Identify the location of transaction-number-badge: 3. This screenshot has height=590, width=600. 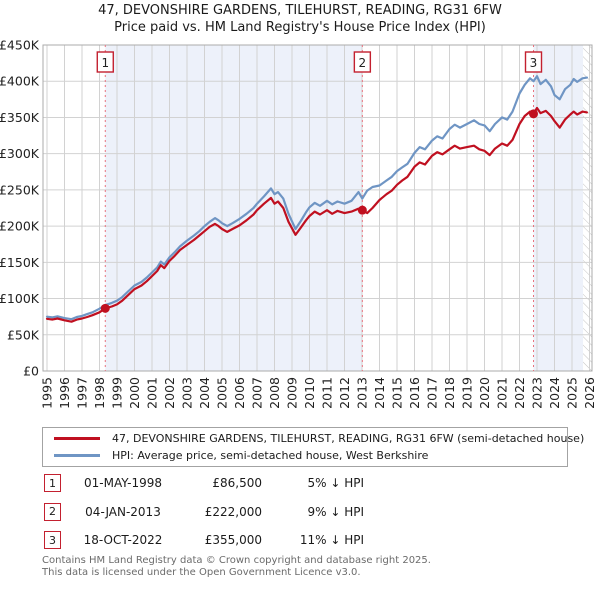
(52, 540).